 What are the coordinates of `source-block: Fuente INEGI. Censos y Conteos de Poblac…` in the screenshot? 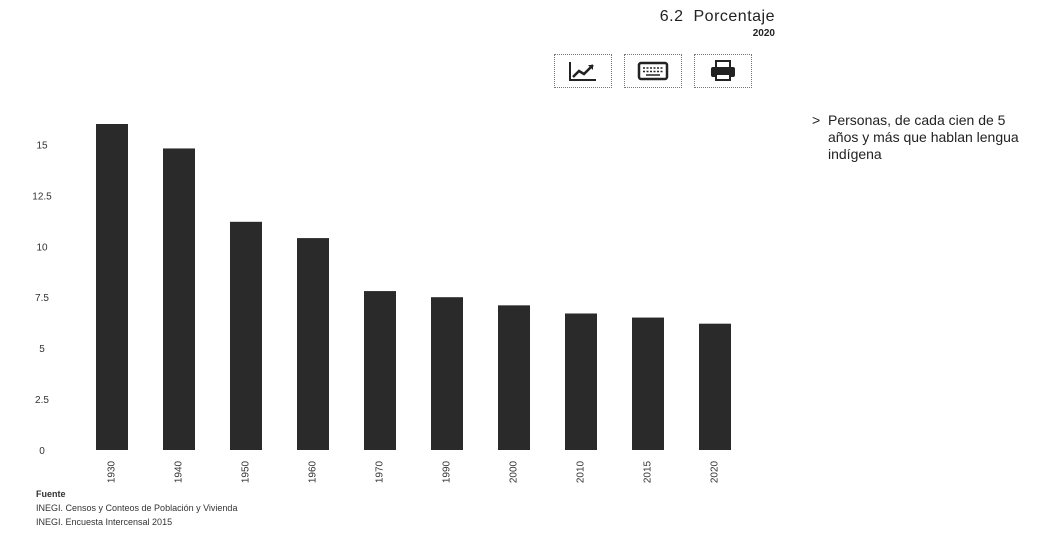 It's located at (136, 508).